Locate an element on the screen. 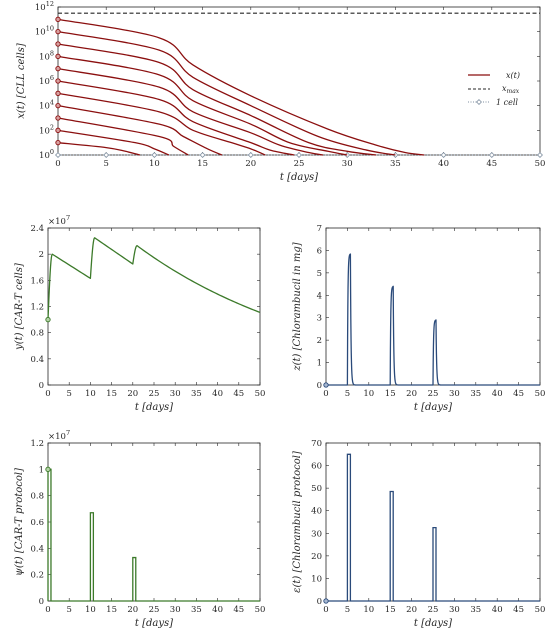 The image size is (550, 641). y-xtick-label: 5 is located at coordinates (68, 394).